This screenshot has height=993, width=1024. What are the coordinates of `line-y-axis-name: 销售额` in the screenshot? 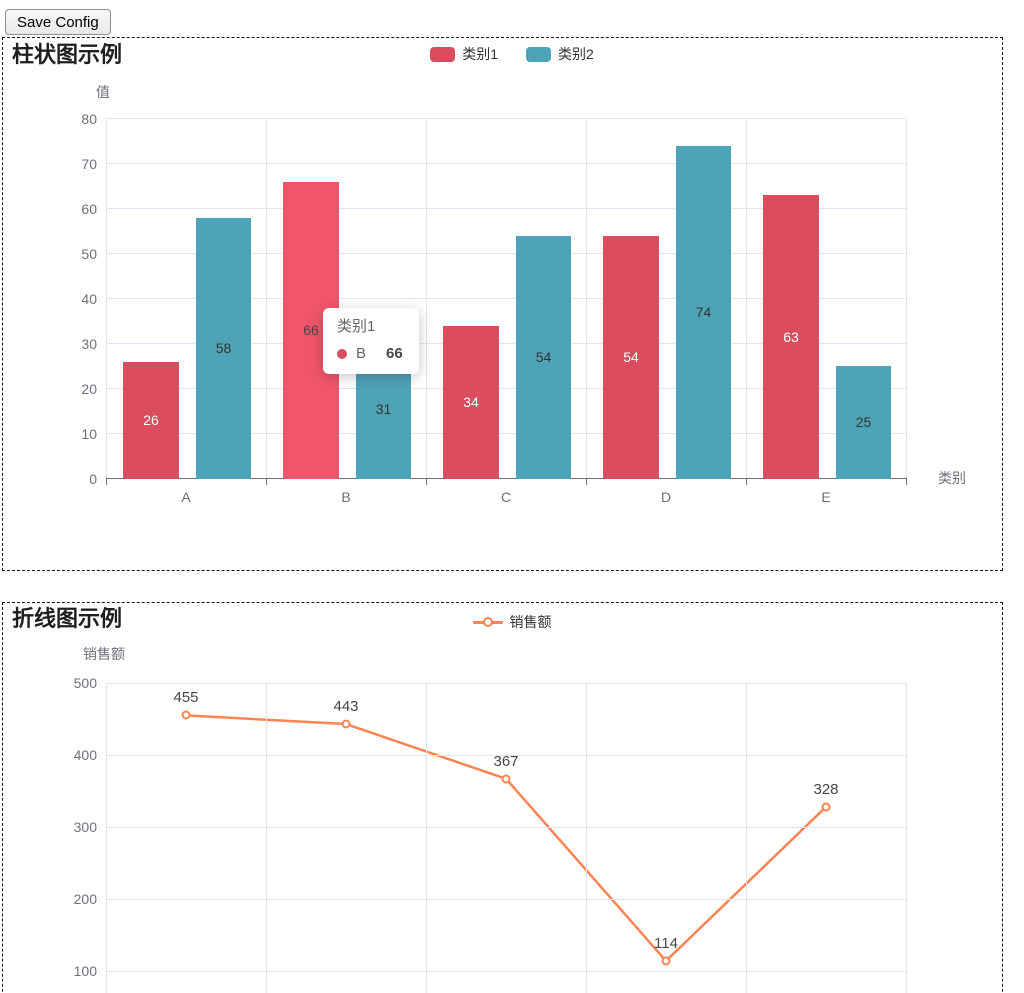 It's located at (104, 654).